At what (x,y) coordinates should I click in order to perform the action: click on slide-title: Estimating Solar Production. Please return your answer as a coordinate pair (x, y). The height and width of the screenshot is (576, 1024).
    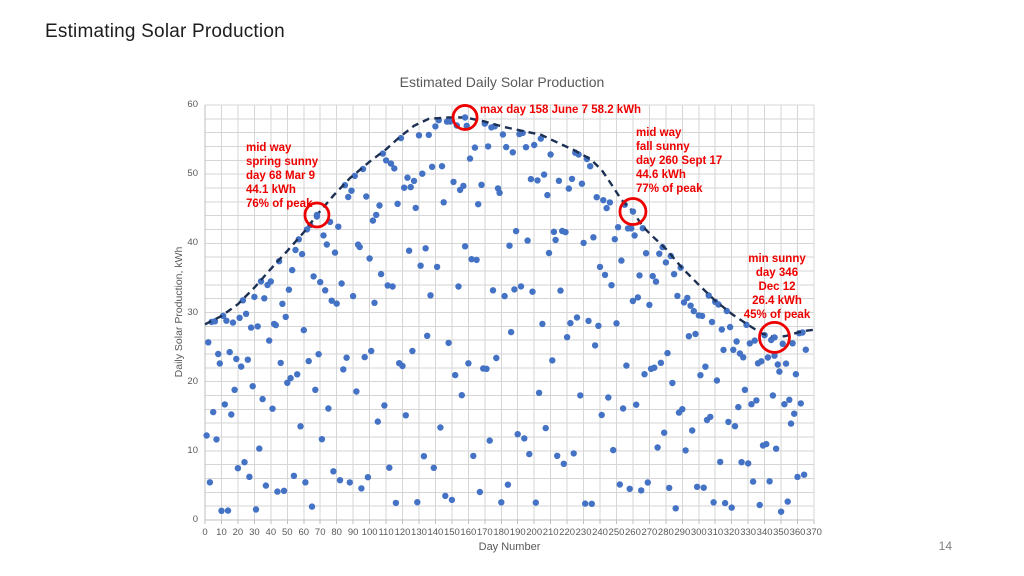
    Looking at the image, I should click on (165, 31).